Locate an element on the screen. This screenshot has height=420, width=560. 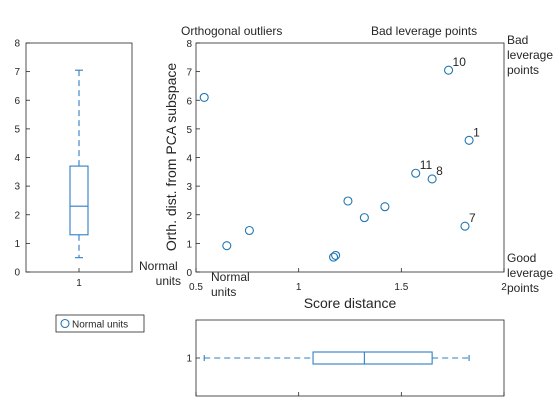
x-axis-label: Score distance is located at coordinates (350, 303).